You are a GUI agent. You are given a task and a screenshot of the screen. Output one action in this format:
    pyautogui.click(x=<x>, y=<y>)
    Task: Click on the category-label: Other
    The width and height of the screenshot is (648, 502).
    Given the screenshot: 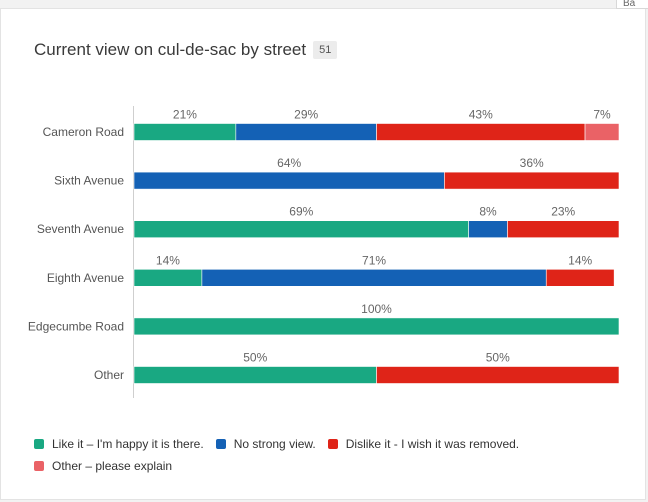 What is the action you would take?
    pyautogui.click(x=109, y=375)
    